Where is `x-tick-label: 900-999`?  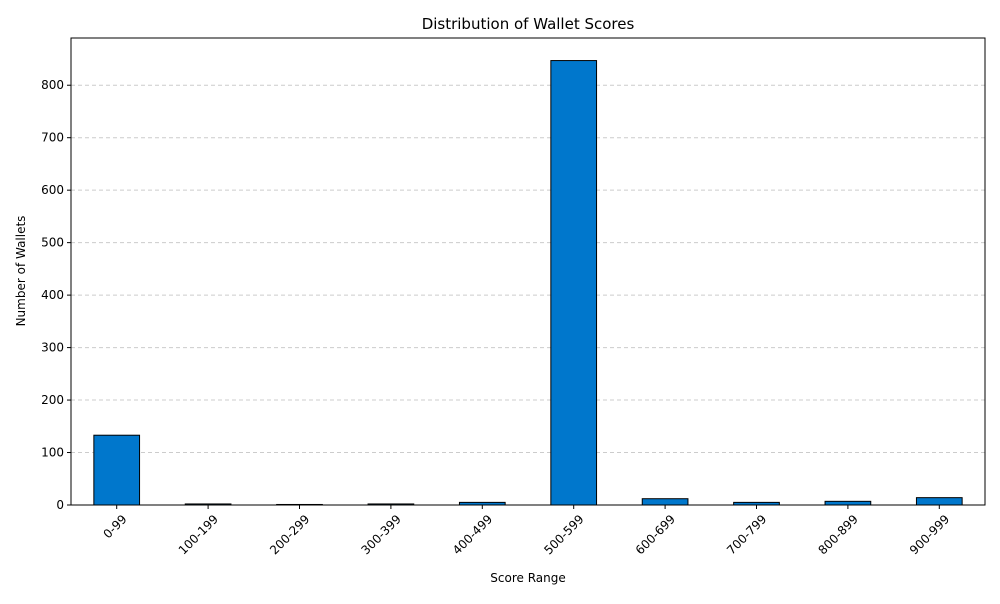
x-tick-label: 900-999 is located at coordinates (929, 534).